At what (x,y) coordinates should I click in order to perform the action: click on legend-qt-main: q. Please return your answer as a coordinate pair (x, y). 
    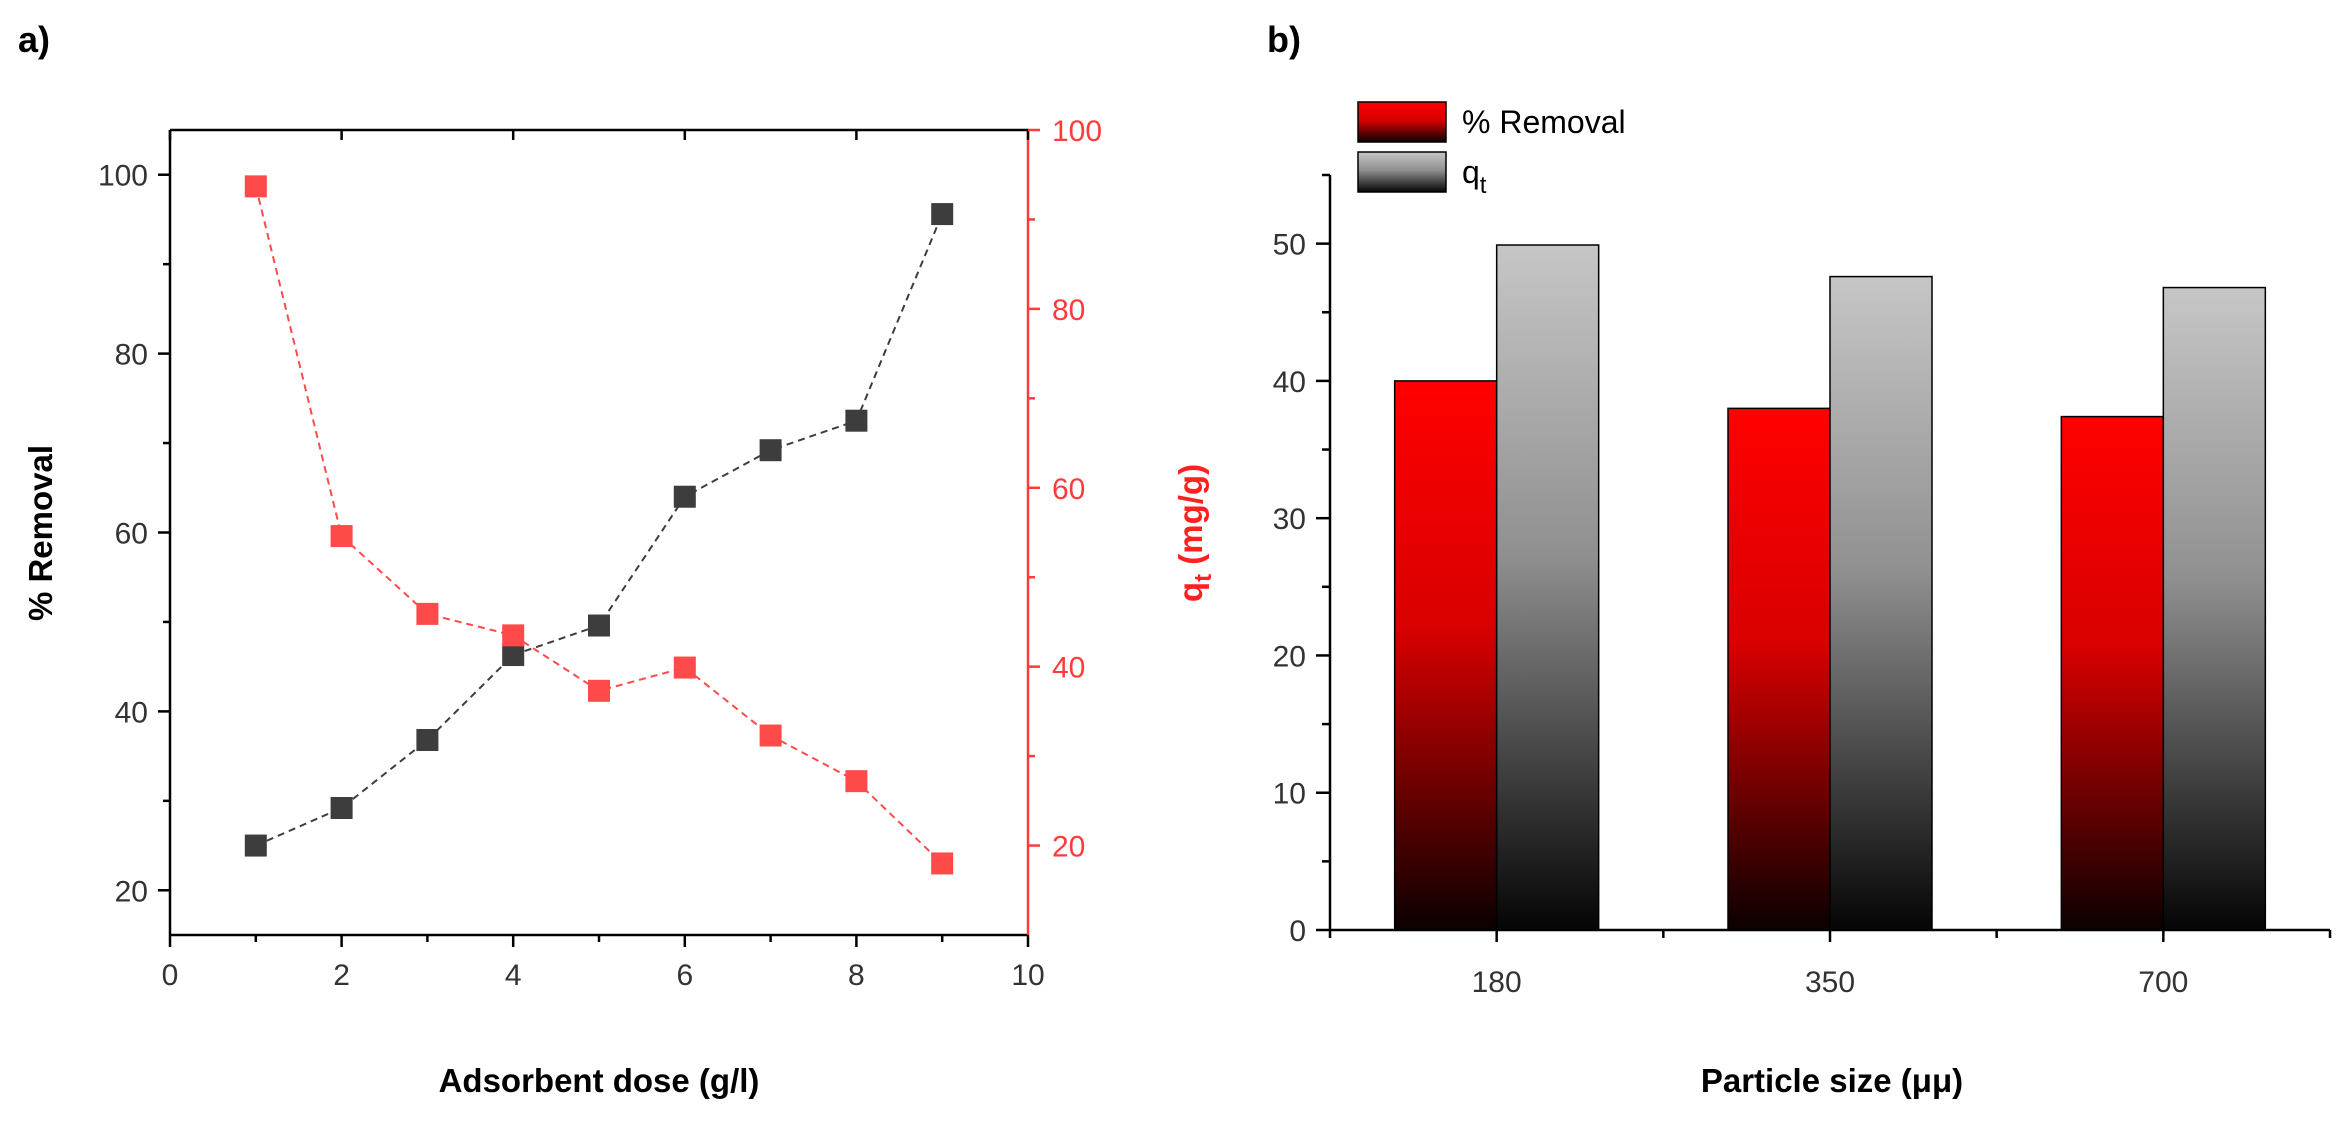
    Looking at the image, I should click on (1471, 172).